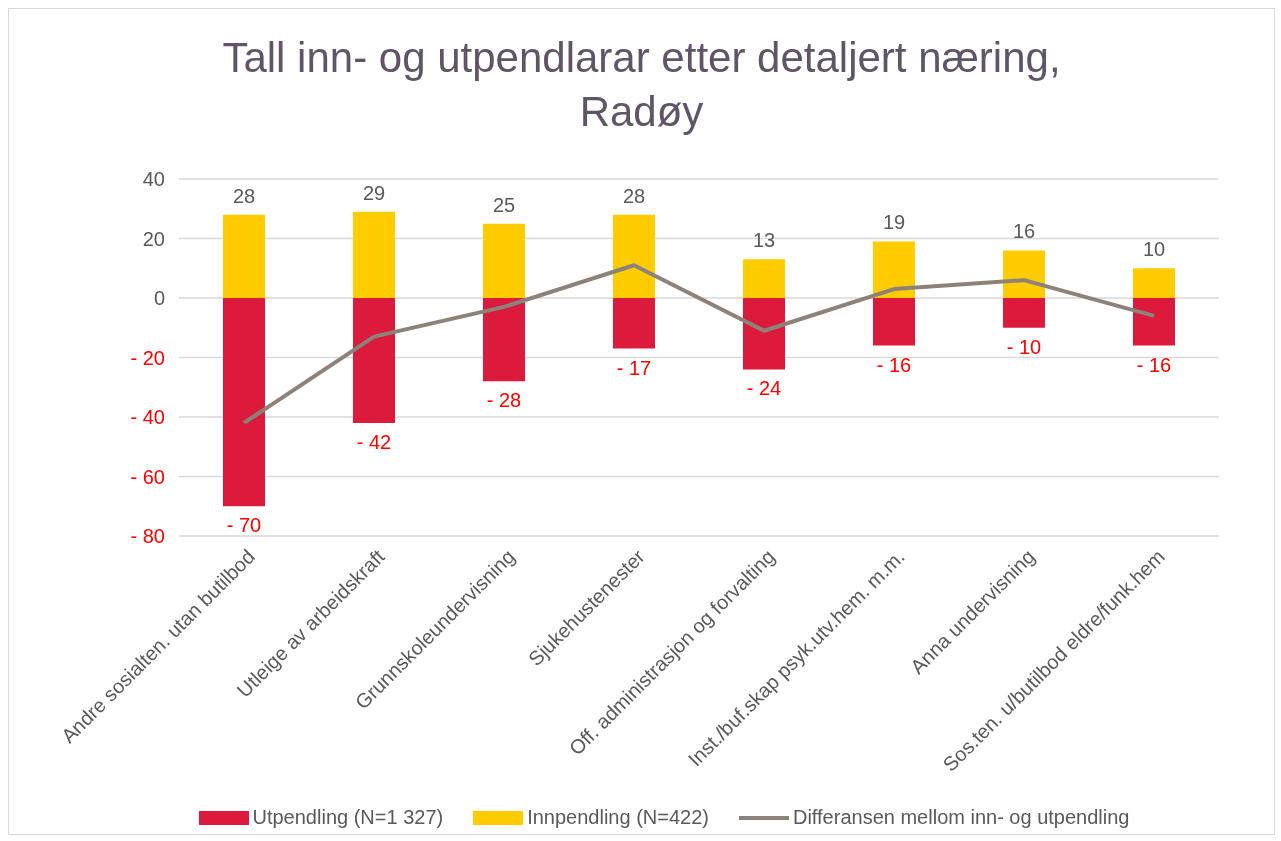 This screenshot has width=1281, height=841. What do you see at coordinates (147, 476) in the screenshot?
I see `y-tick-label: - 60` at bounding box center [147, 476].